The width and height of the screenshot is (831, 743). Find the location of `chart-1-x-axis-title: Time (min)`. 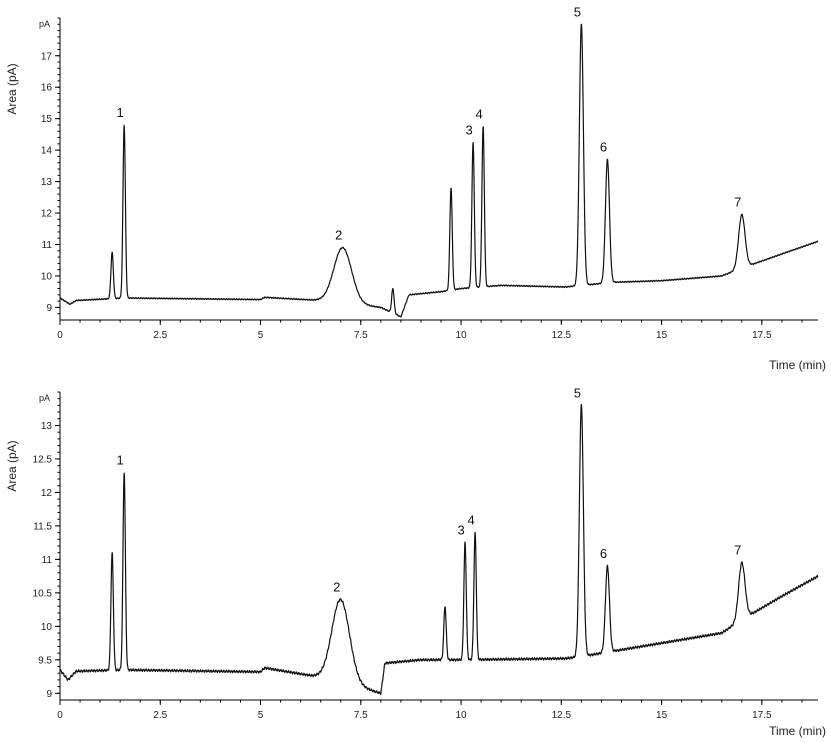

chart-1-x-axis-title: Time (min) is located at coordinates (797, 731).